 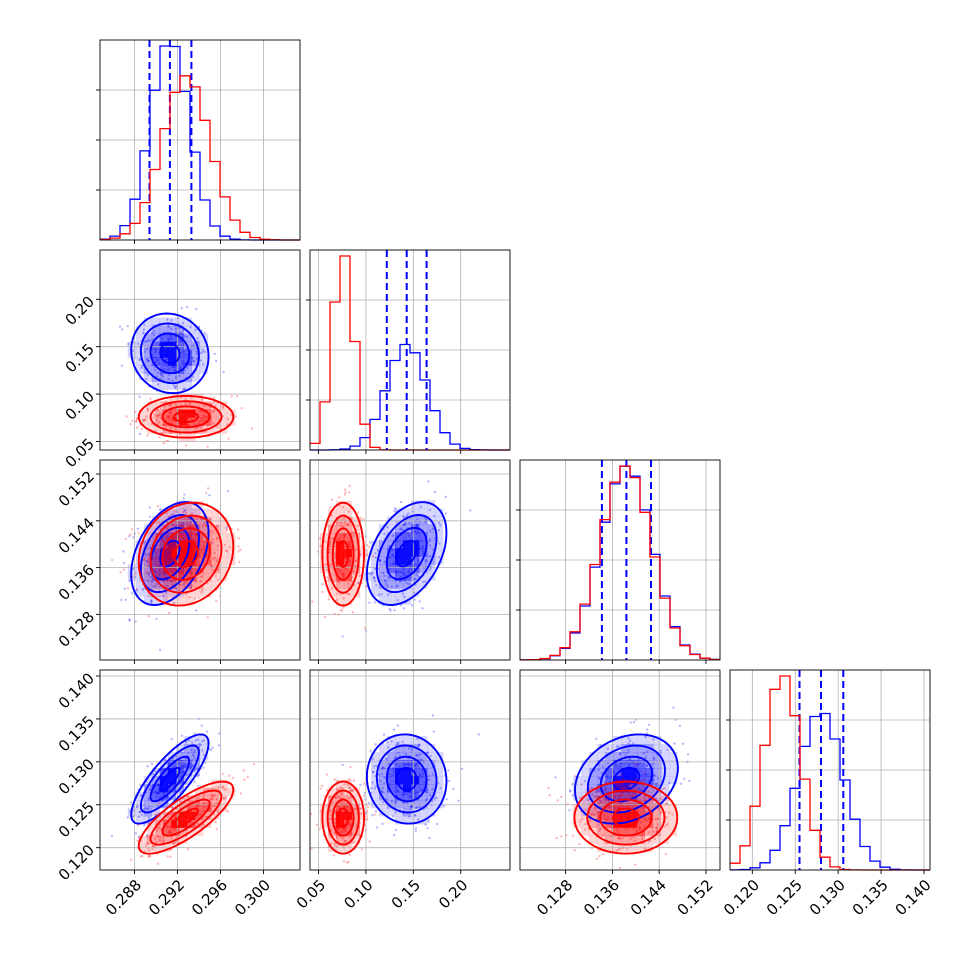 I want to click on x-tick-label: 0.300, so click(x=252, y=897).